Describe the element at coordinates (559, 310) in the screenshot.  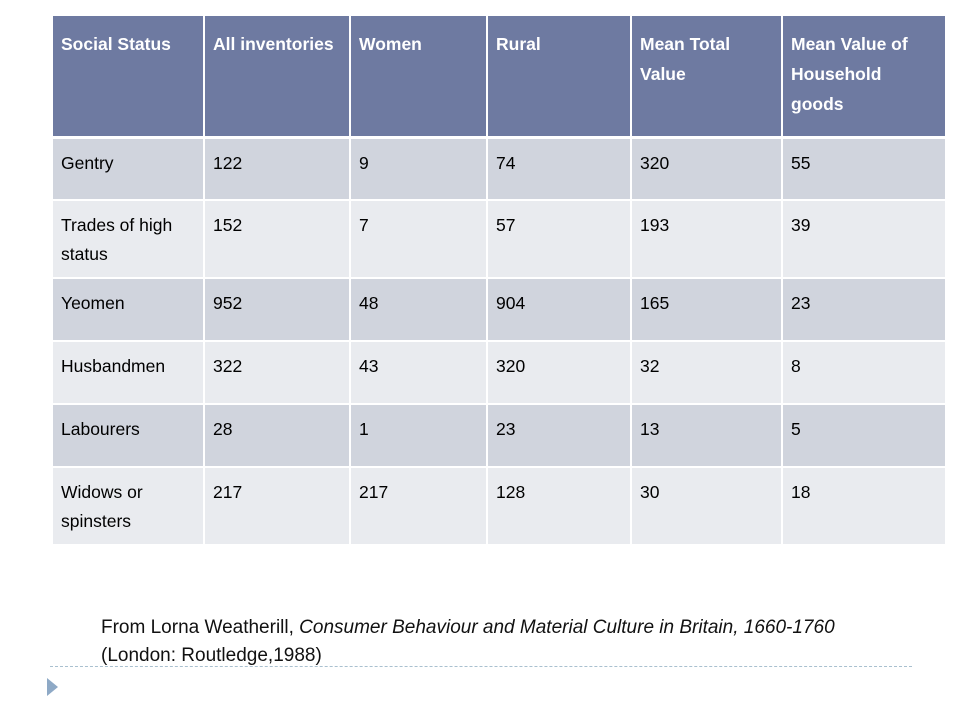
I see `table-cell: 904` at that location.